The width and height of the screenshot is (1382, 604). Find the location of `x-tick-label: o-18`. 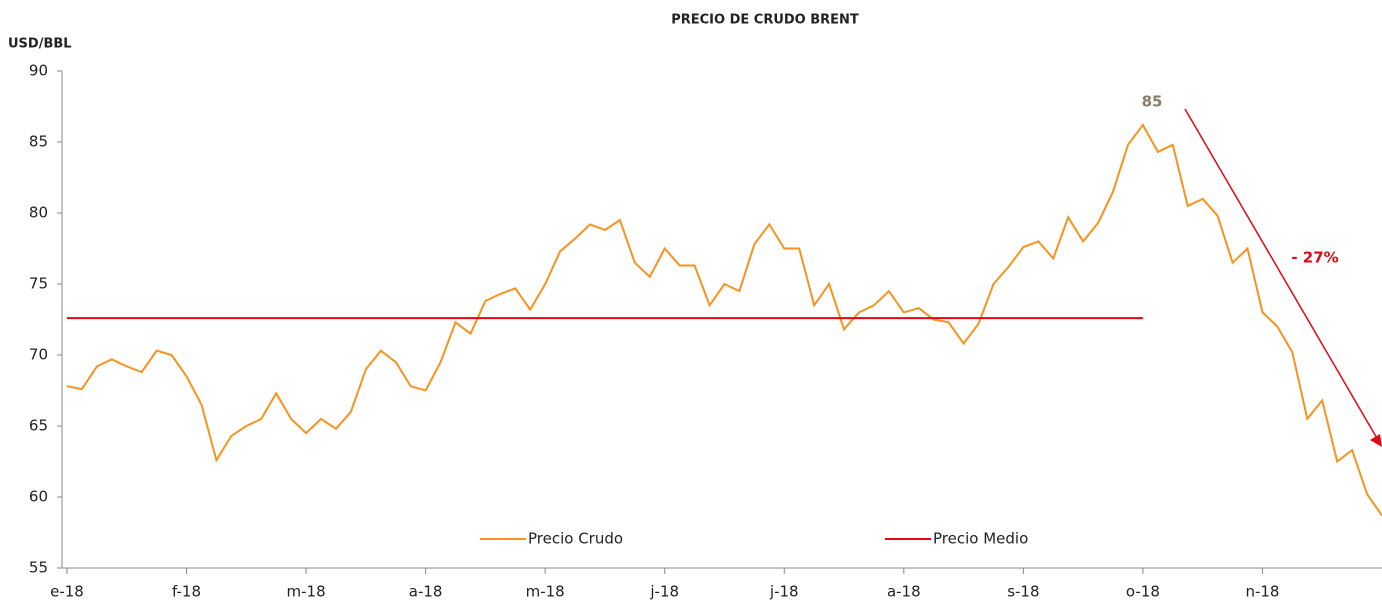

x-tick-label: o-18 is located at coordinates (1143, 592).